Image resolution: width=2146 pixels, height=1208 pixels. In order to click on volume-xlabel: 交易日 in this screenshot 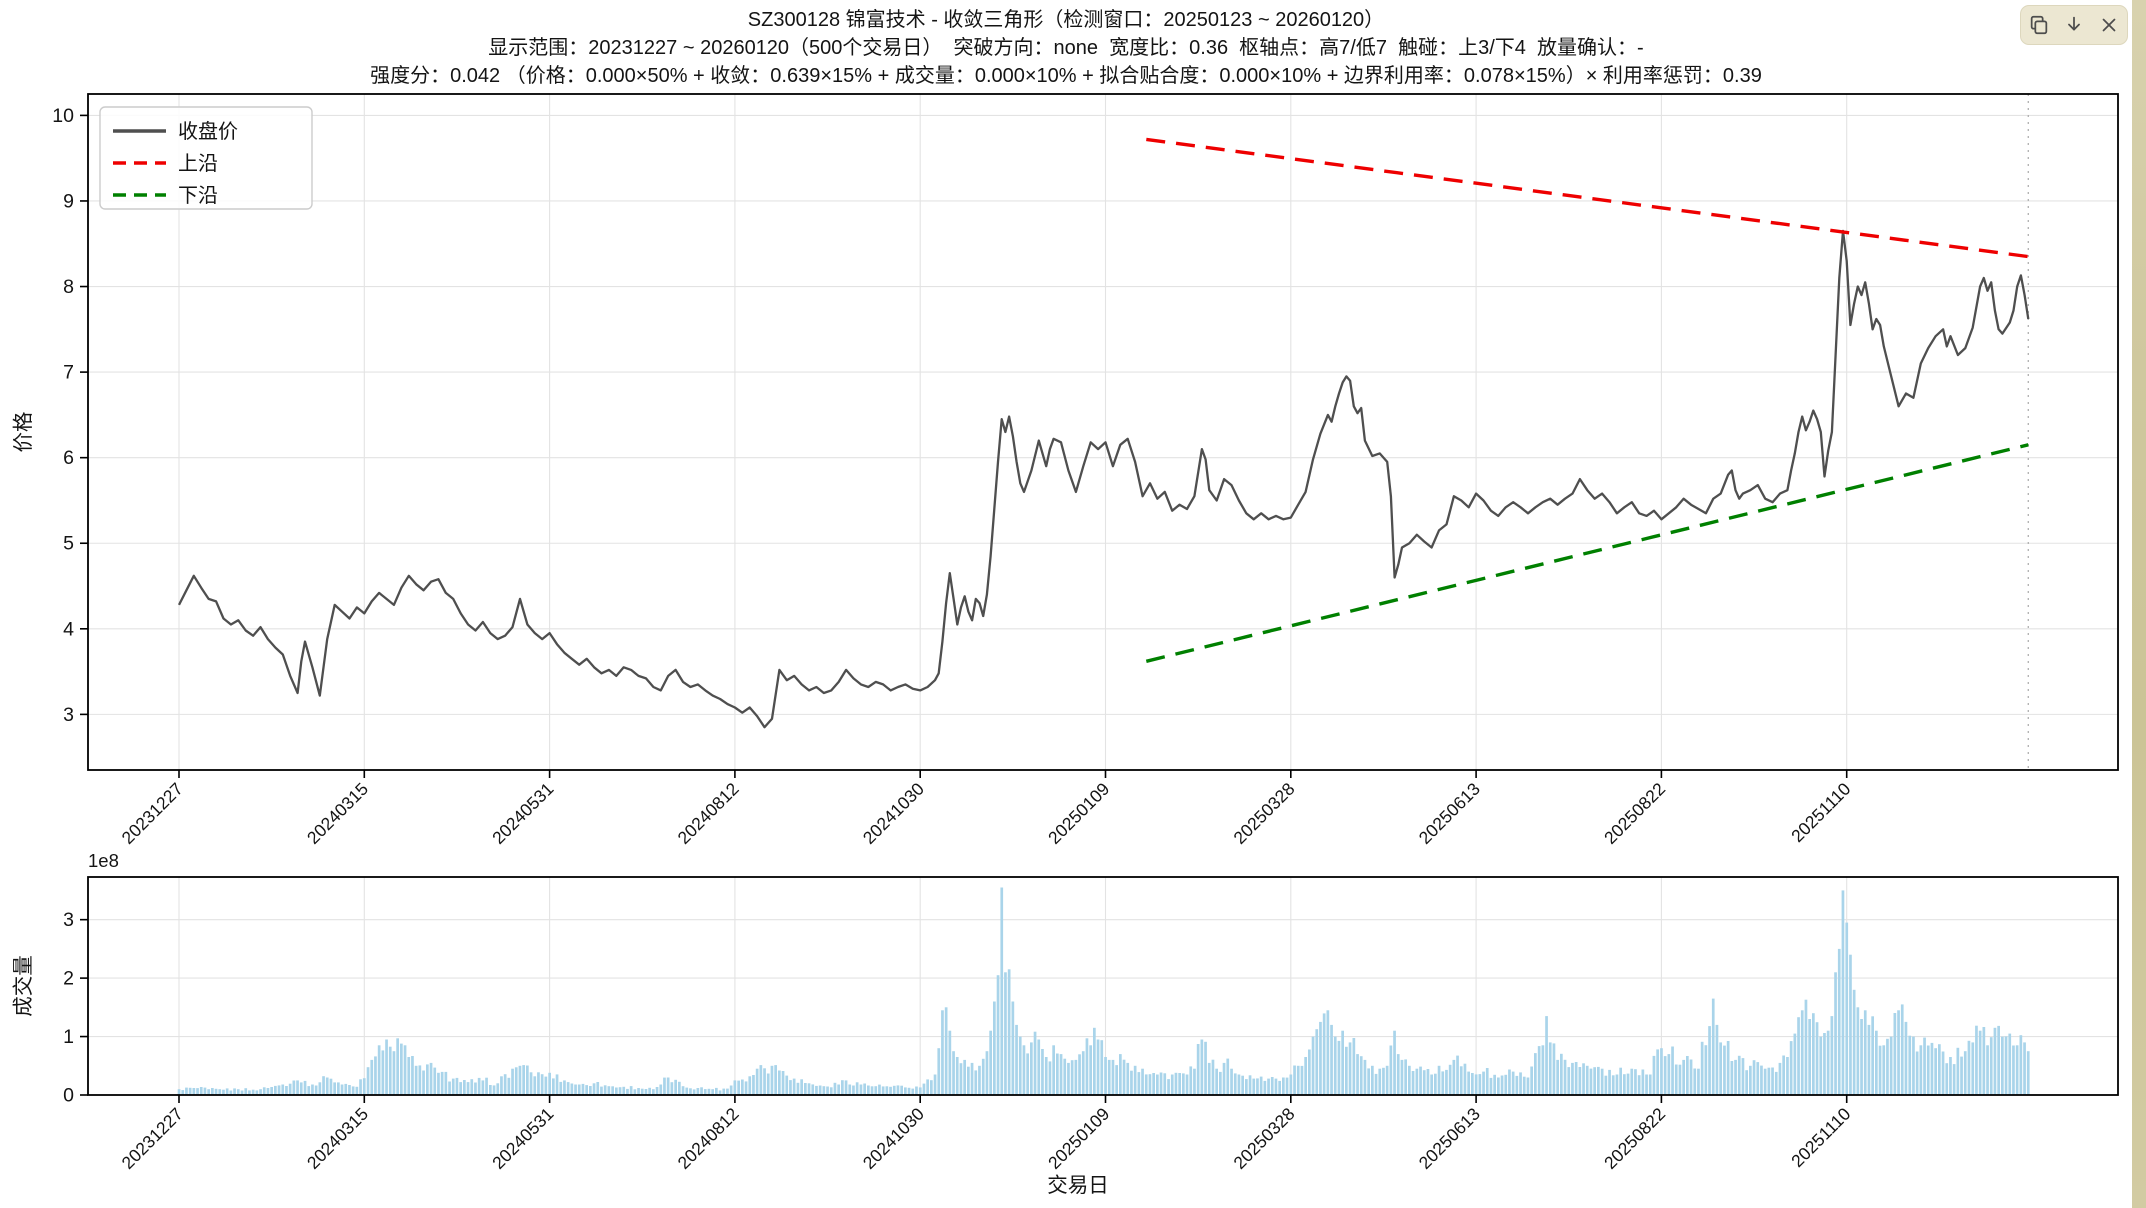, I will do `click(1078, 1185)`.